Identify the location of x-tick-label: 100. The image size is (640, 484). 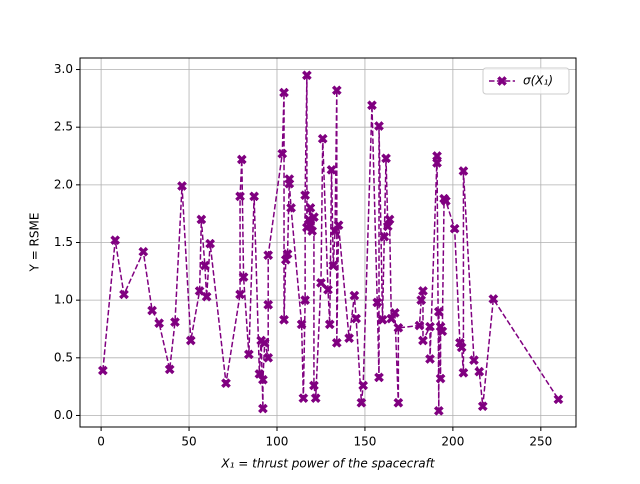
(277, 442).